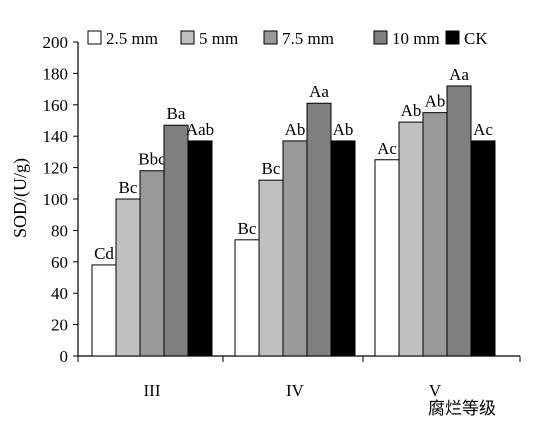 The width and height of the screenshot is (534, 429). Describe the element at coordinates (176, 113) in the screenshot. I see `bar-data-label: Ba` at that location.